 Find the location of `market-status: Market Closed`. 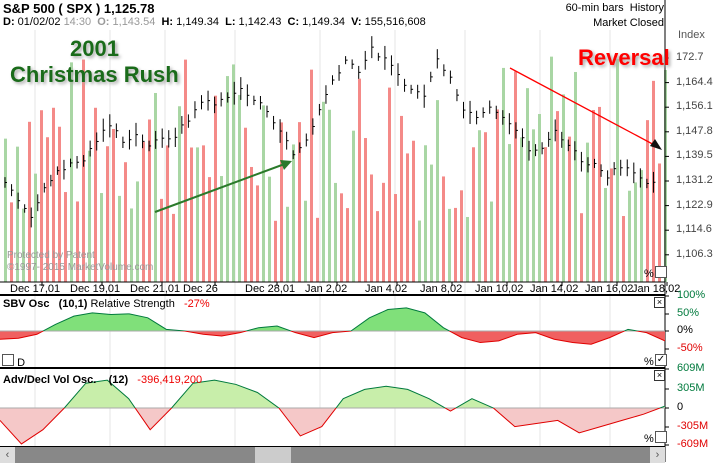

market-status: Market Closed is located at coordinates (628, 23).